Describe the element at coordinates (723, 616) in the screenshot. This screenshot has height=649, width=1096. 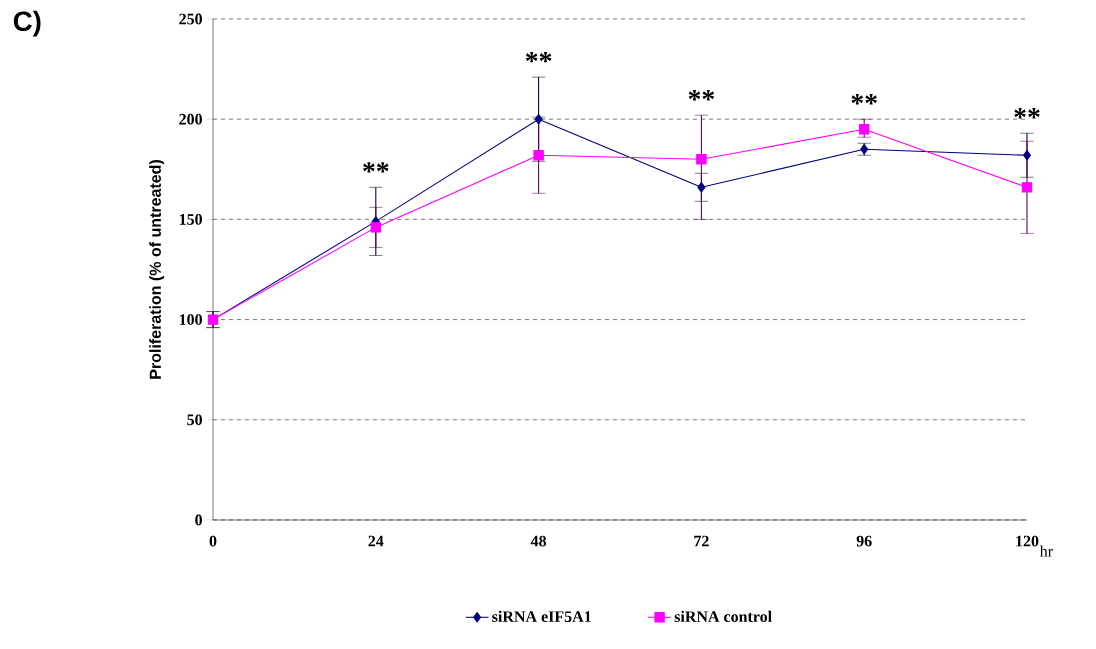
I see `legend-label: siRNA control` at that location.